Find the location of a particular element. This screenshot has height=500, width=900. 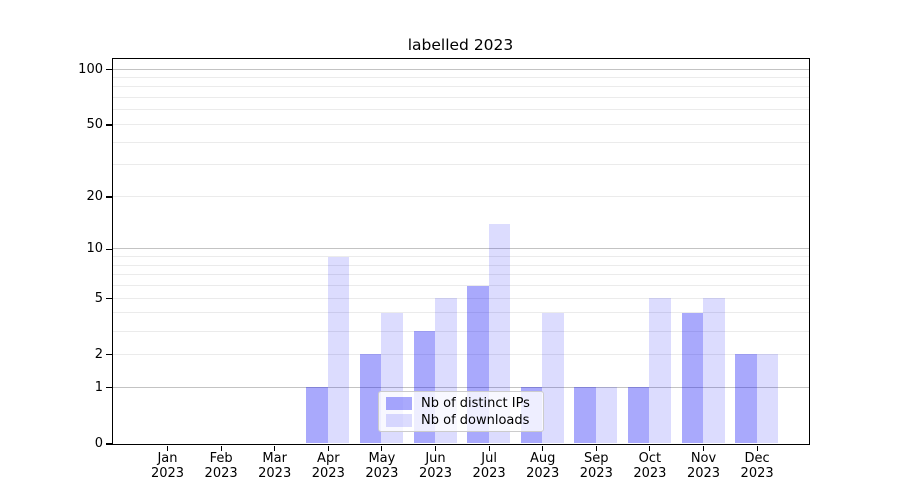

x-tick-label-month: Jun is located at coordinates (435, 458).